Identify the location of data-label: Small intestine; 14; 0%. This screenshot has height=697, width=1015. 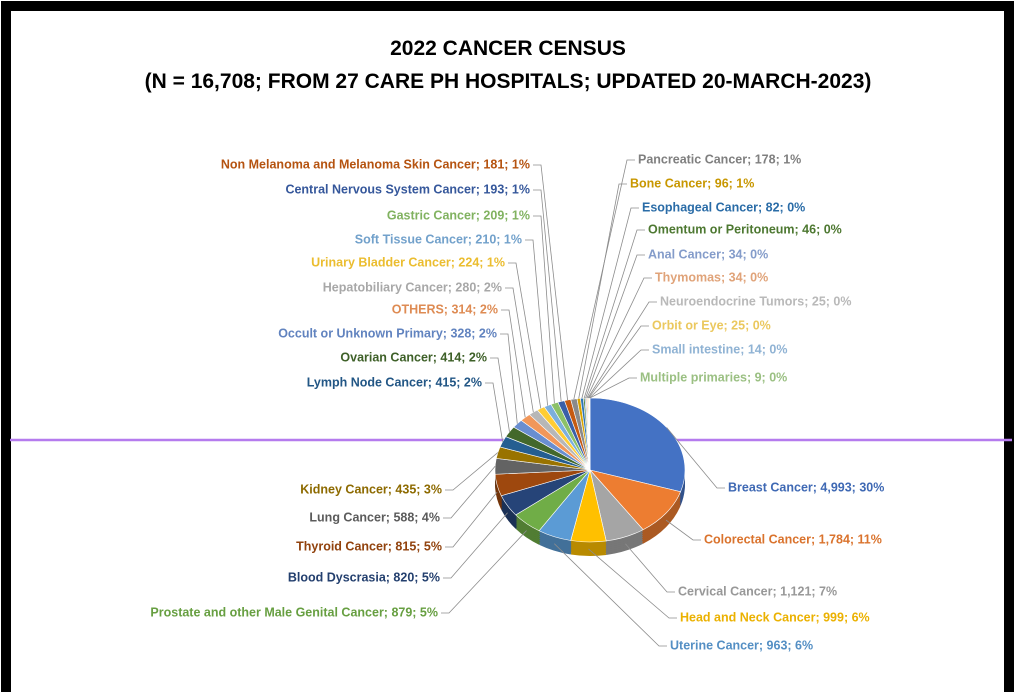
(719, 349).